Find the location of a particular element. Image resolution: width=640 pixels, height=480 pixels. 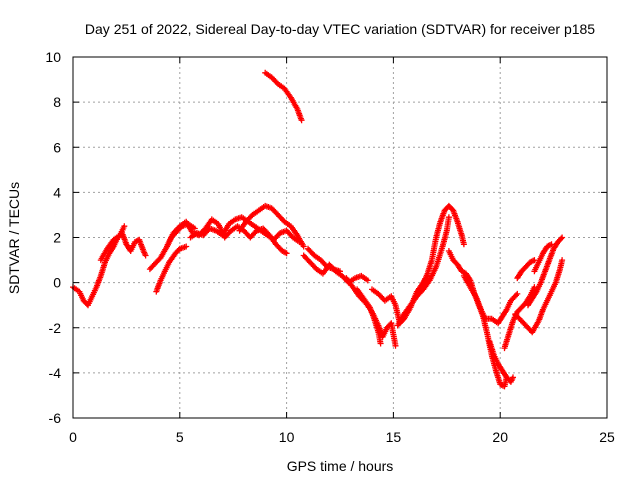

y-tick-label: 10 is located at coordinates (53, 57).